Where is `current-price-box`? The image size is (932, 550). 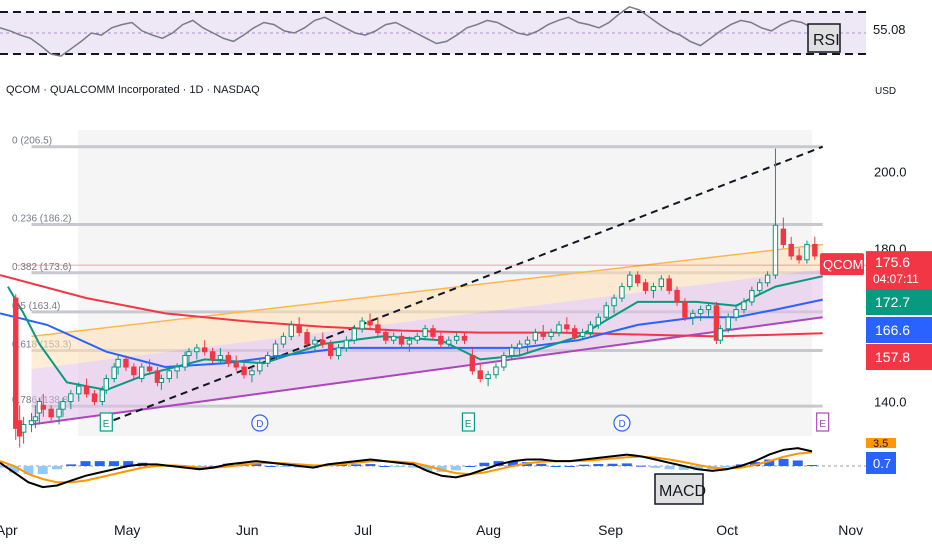
current-price-box is located at coordinates (899, 270).